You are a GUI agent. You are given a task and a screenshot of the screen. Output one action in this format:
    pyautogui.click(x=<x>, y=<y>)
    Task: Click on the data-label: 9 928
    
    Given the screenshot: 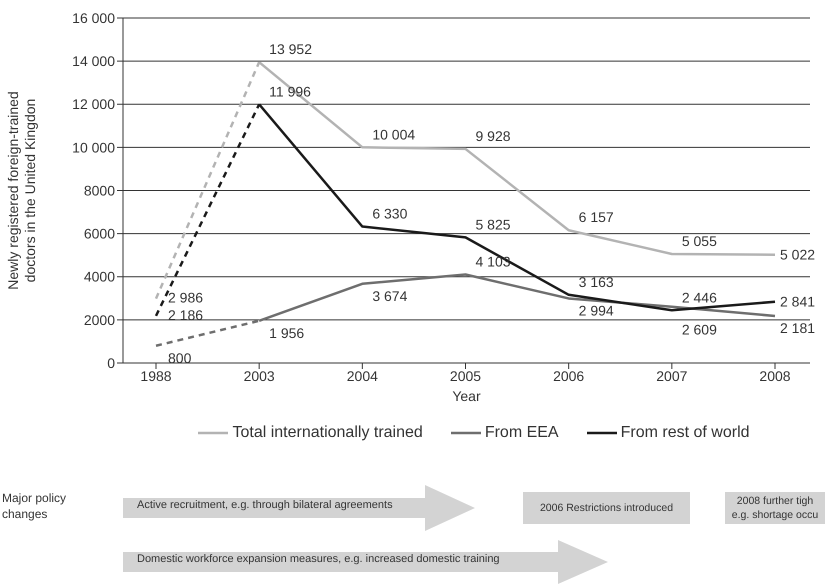 What is the action you would take?
    pyautogui.click(x=493, y=136)
    